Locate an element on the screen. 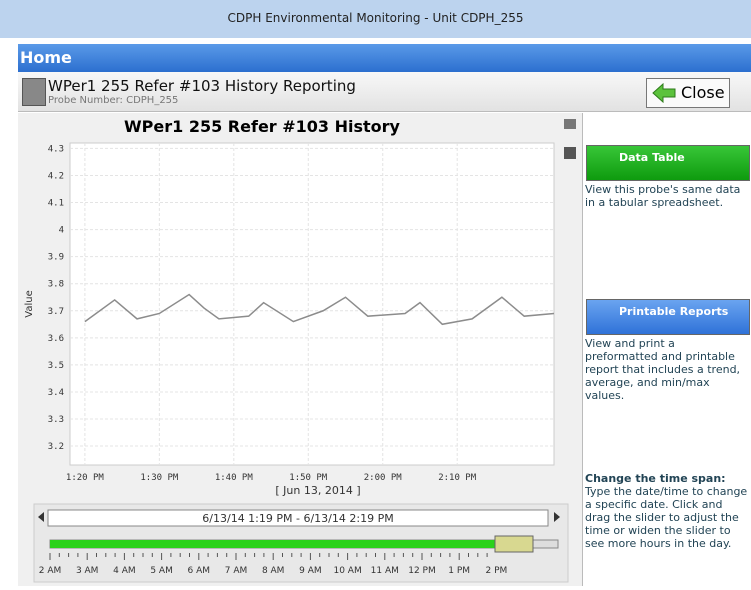  save-icon is located at coordinates (570, 153).